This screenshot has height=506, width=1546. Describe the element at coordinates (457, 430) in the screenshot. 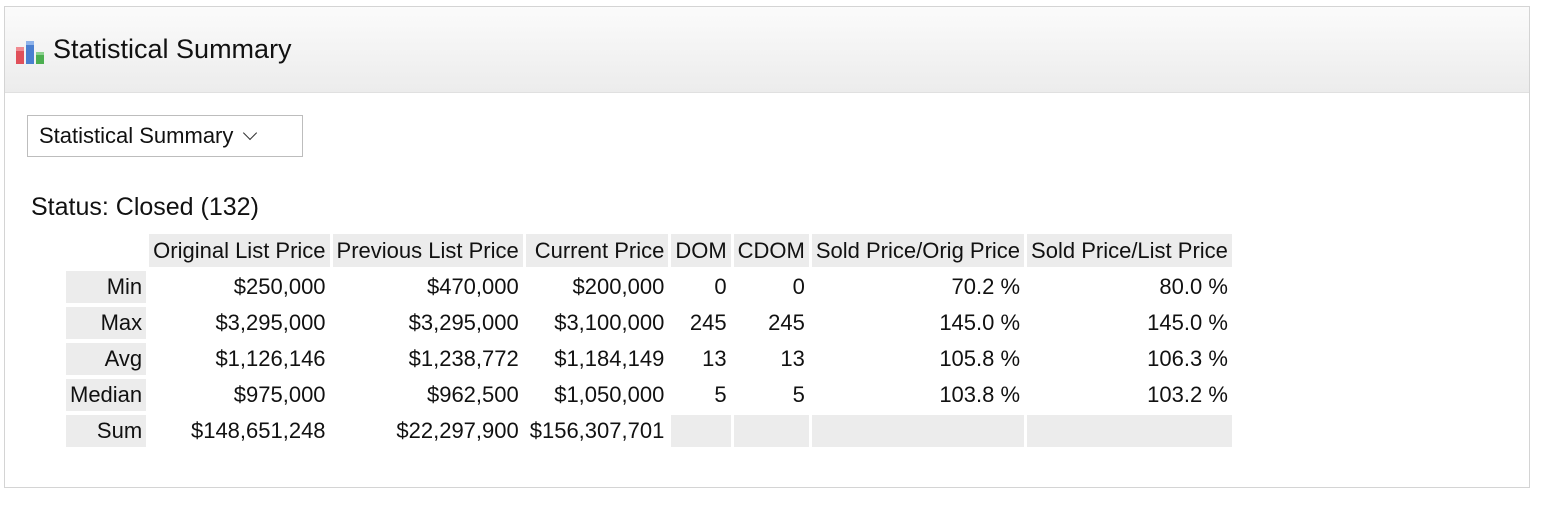

I see `table-cell: $22,297,900` at that location.